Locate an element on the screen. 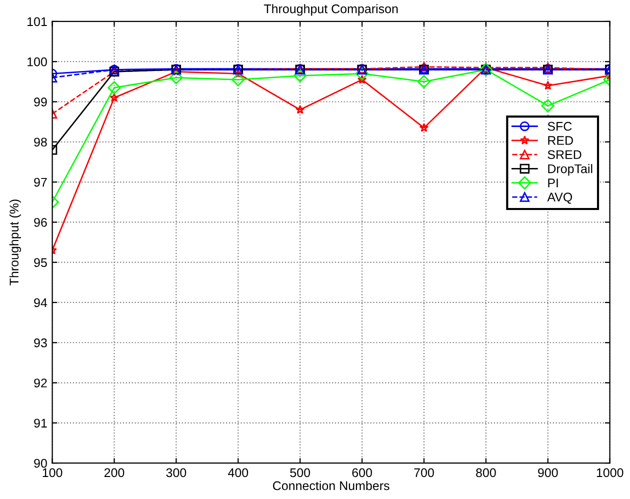  x-tick-label: 800 is located at coordinates (486, 473).